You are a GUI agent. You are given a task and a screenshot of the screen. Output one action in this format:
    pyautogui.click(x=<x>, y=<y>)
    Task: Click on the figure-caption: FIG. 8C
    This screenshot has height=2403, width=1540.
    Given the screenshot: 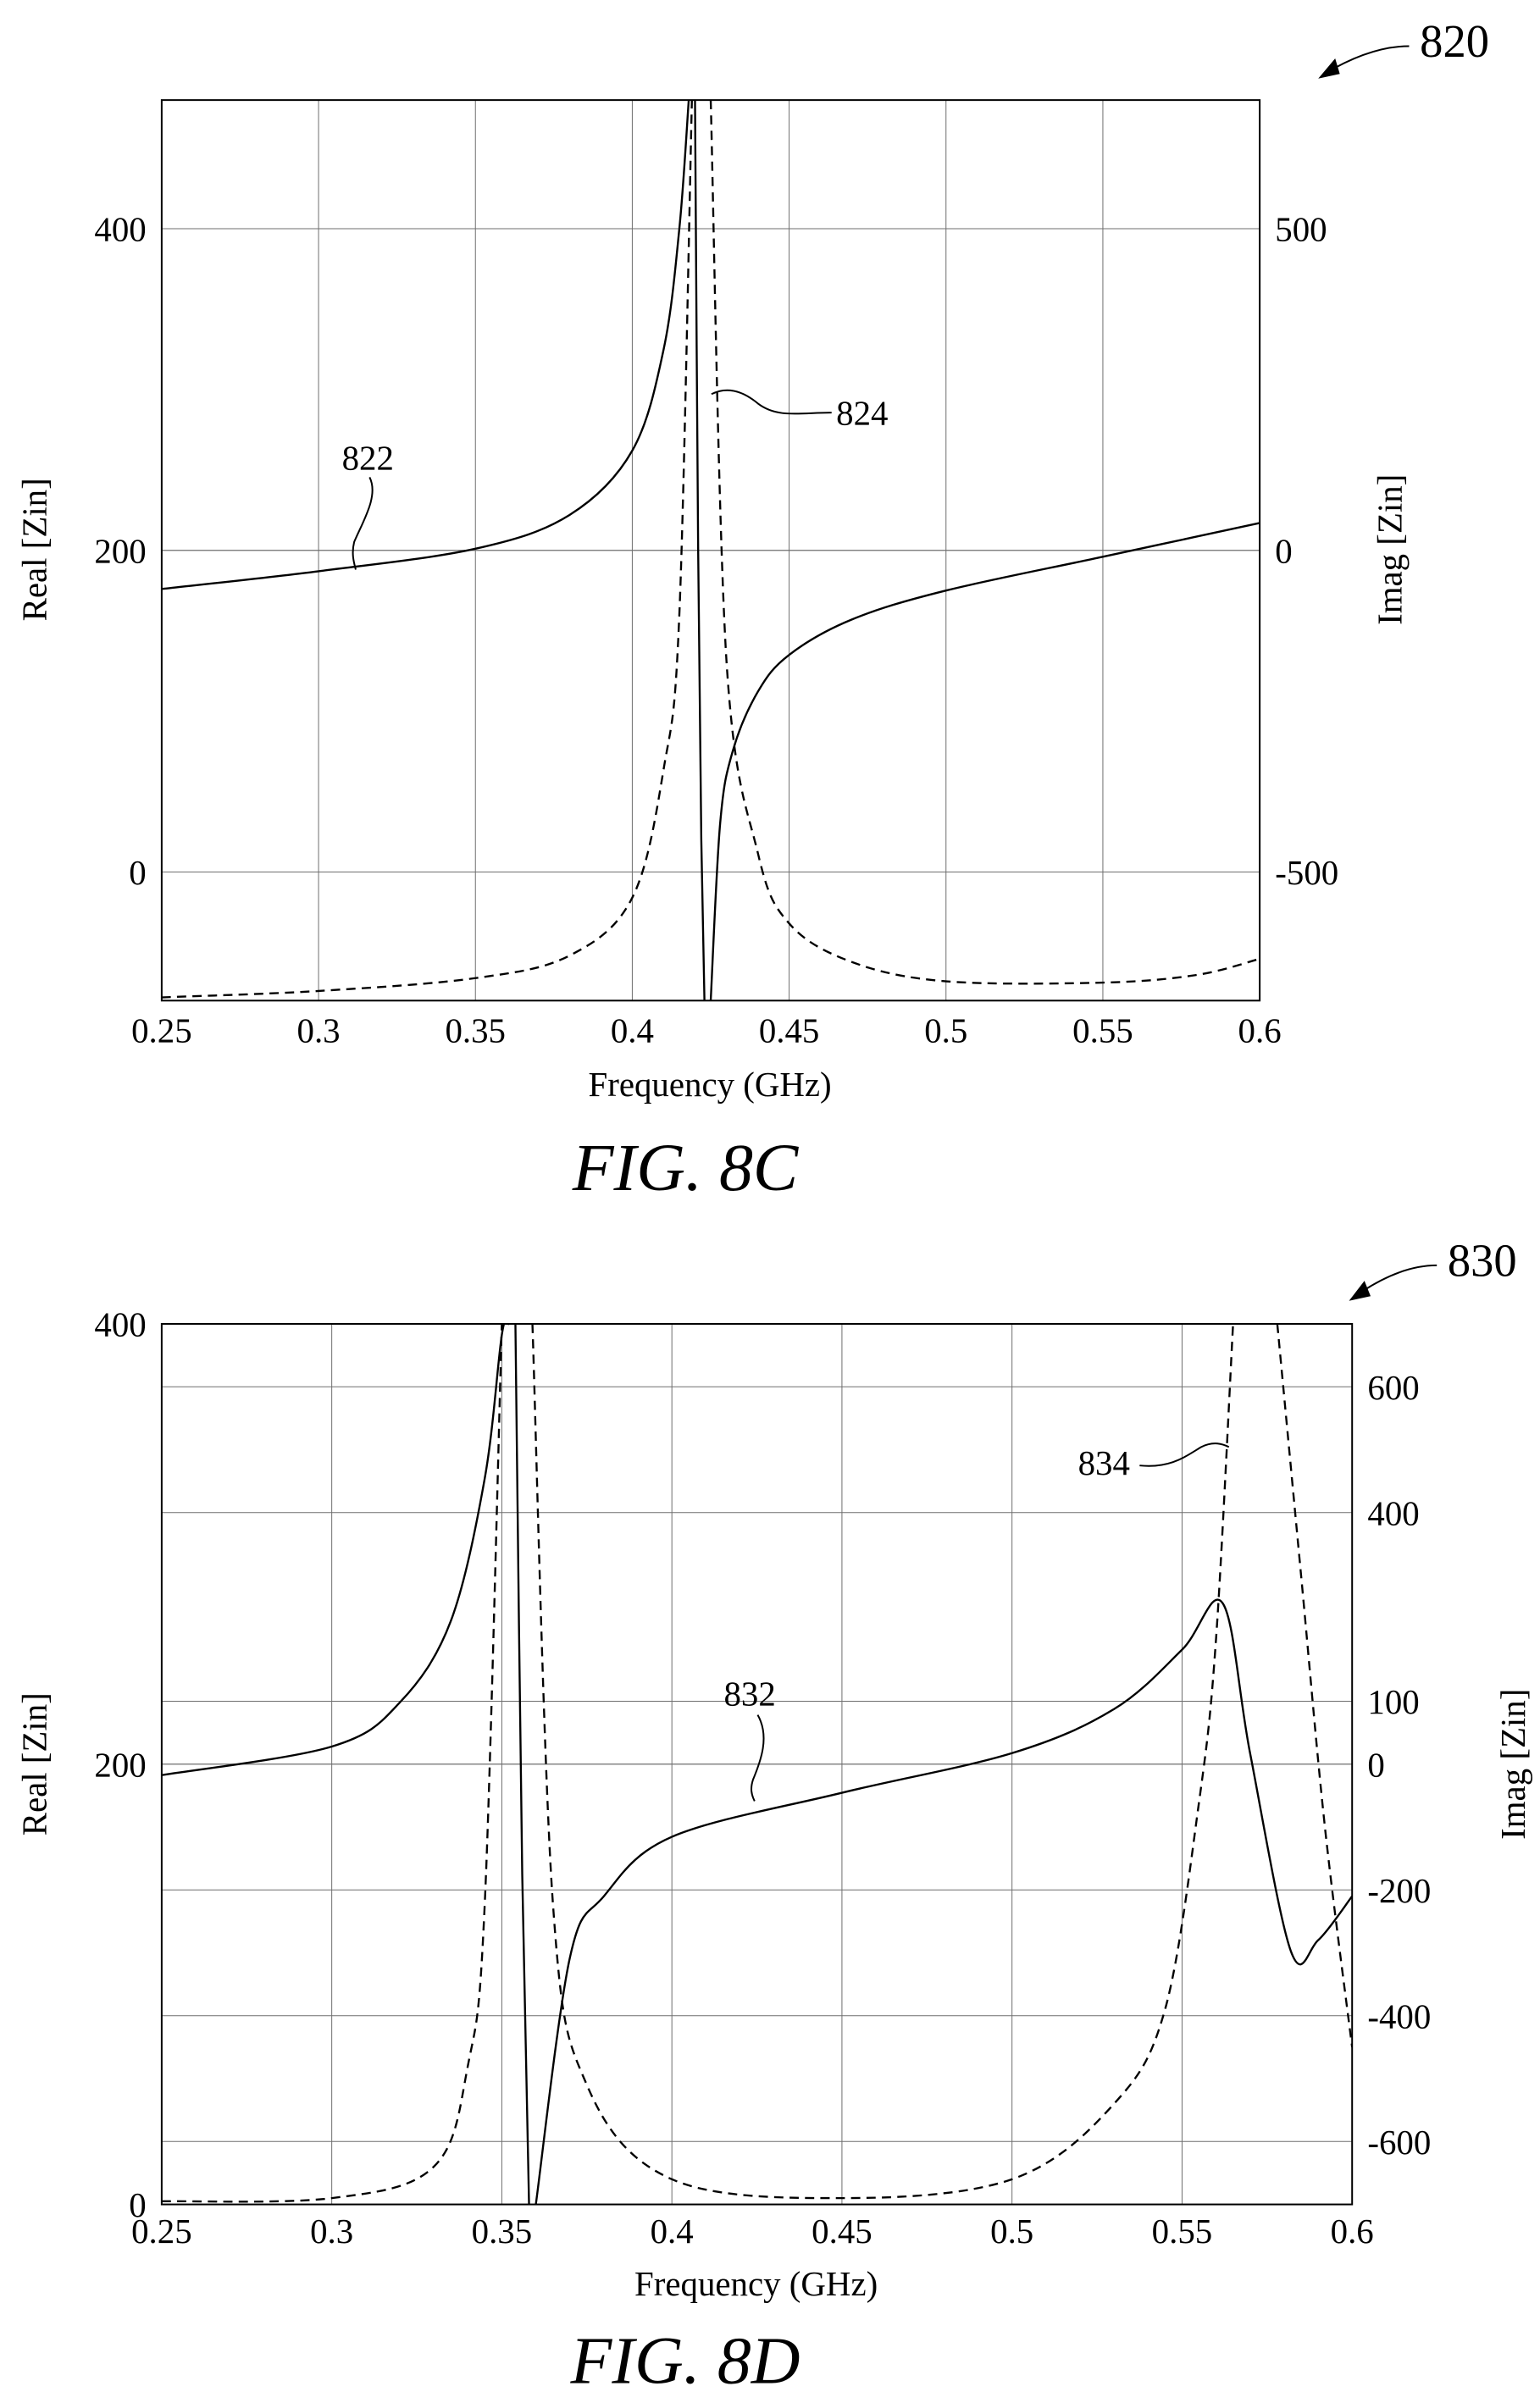 What is the action you would take?
    pyautogui.click(x=686, y=1168)
    